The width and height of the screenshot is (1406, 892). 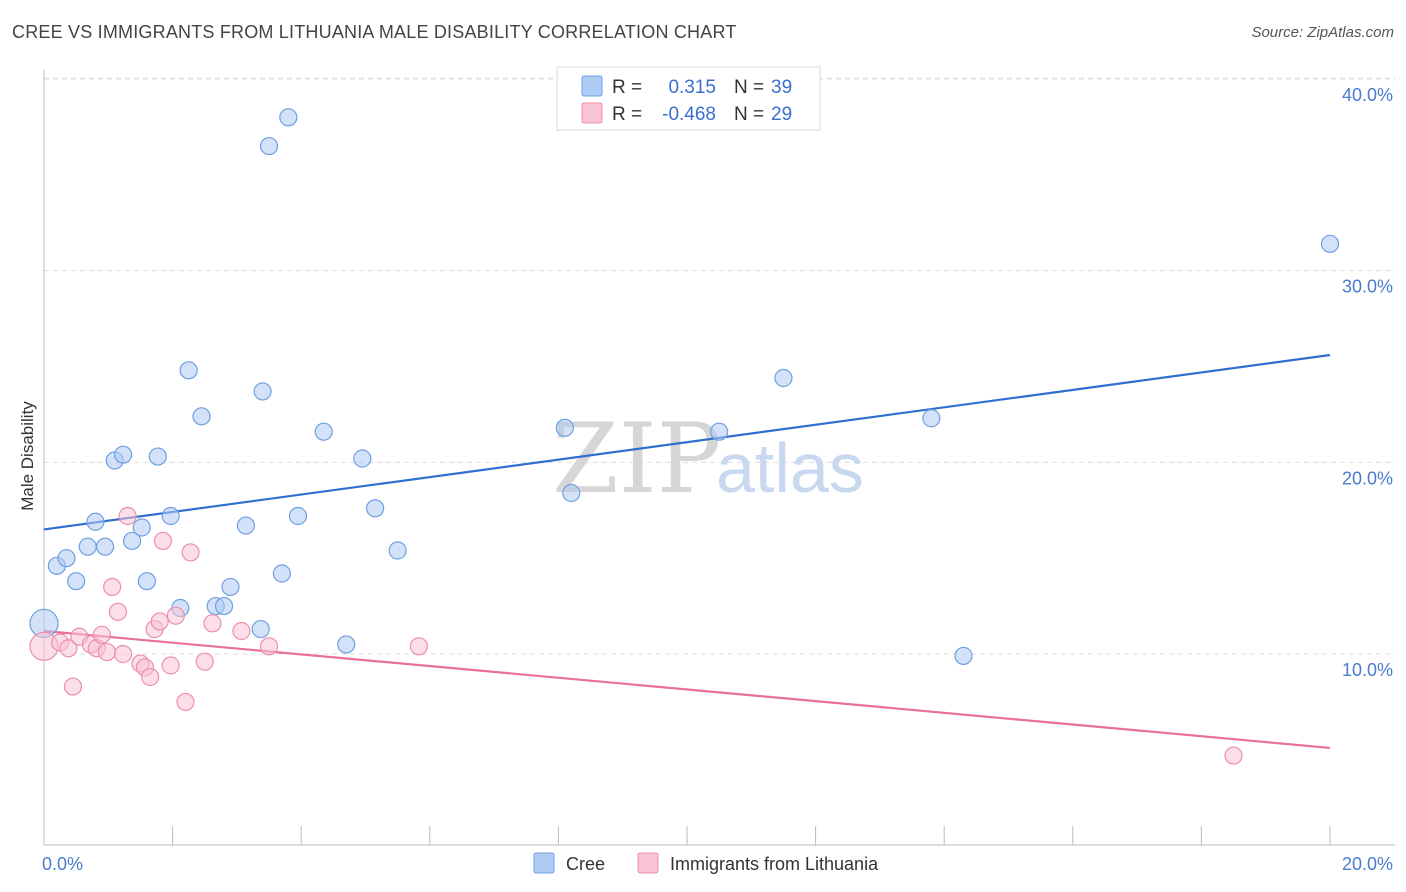 I want to click on y-tick-label-3: 40.0%, so click(x=1367, y=95).